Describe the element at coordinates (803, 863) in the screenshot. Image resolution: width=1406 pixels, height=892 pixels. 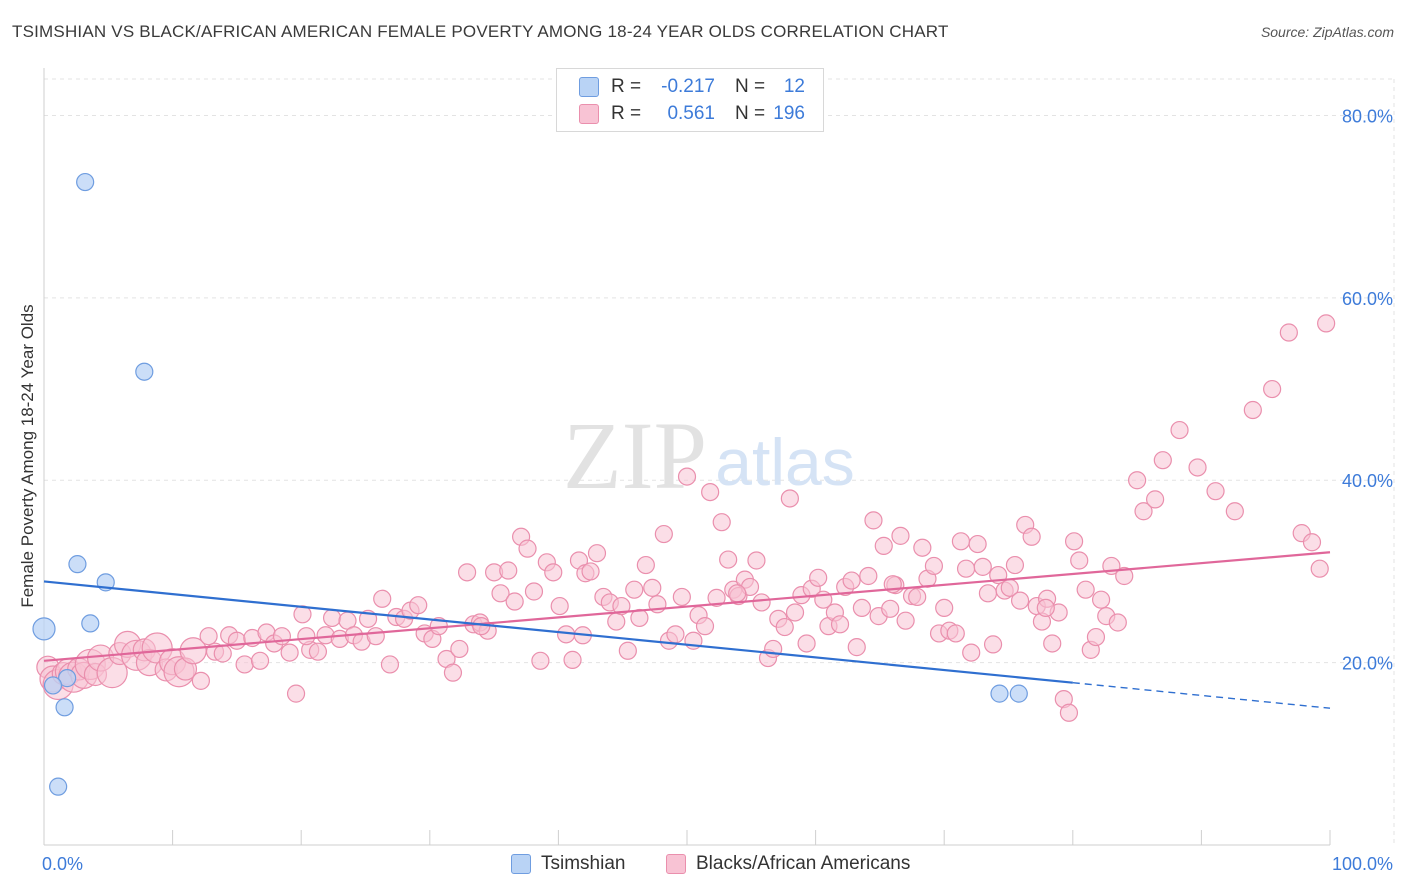
I see `blacks-legend-label: Blacks/African Americans` at that location.